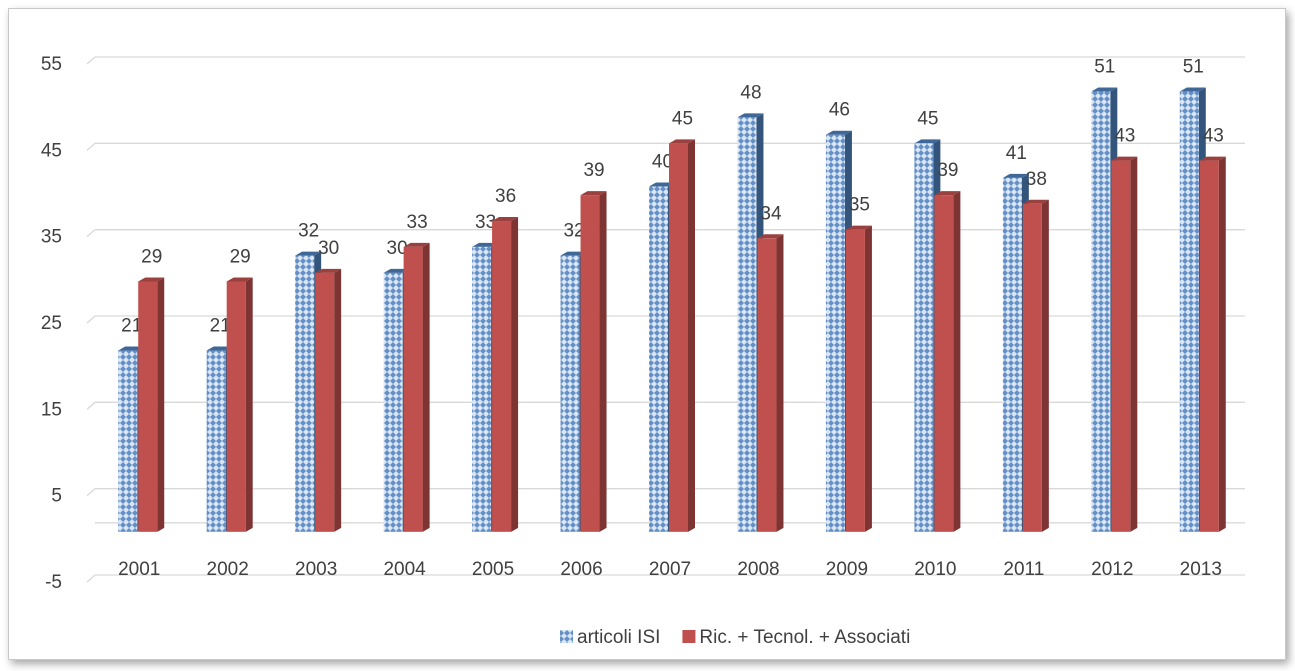 This screenshot has height=671, width=1295. What do you see at coordinates (493, 569) in the screenshot?
I see `x-tick-label: 2005` at bounding box center [493, 569].